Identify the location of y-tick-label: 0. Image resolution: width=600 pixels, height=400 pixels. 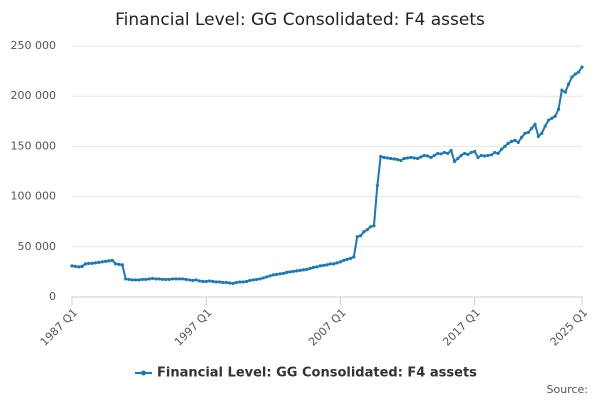
(52, 296).